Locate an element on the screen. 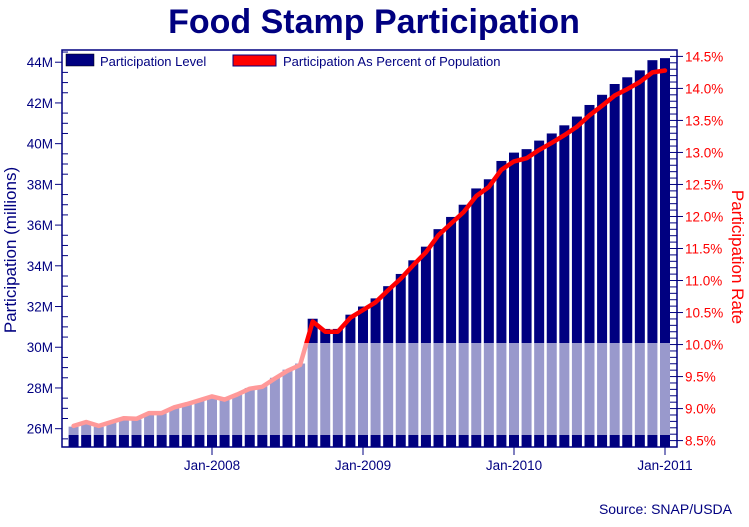 This screenshot has height=527, width=749. legend-swatch-level is located at coordinates (80, 60).